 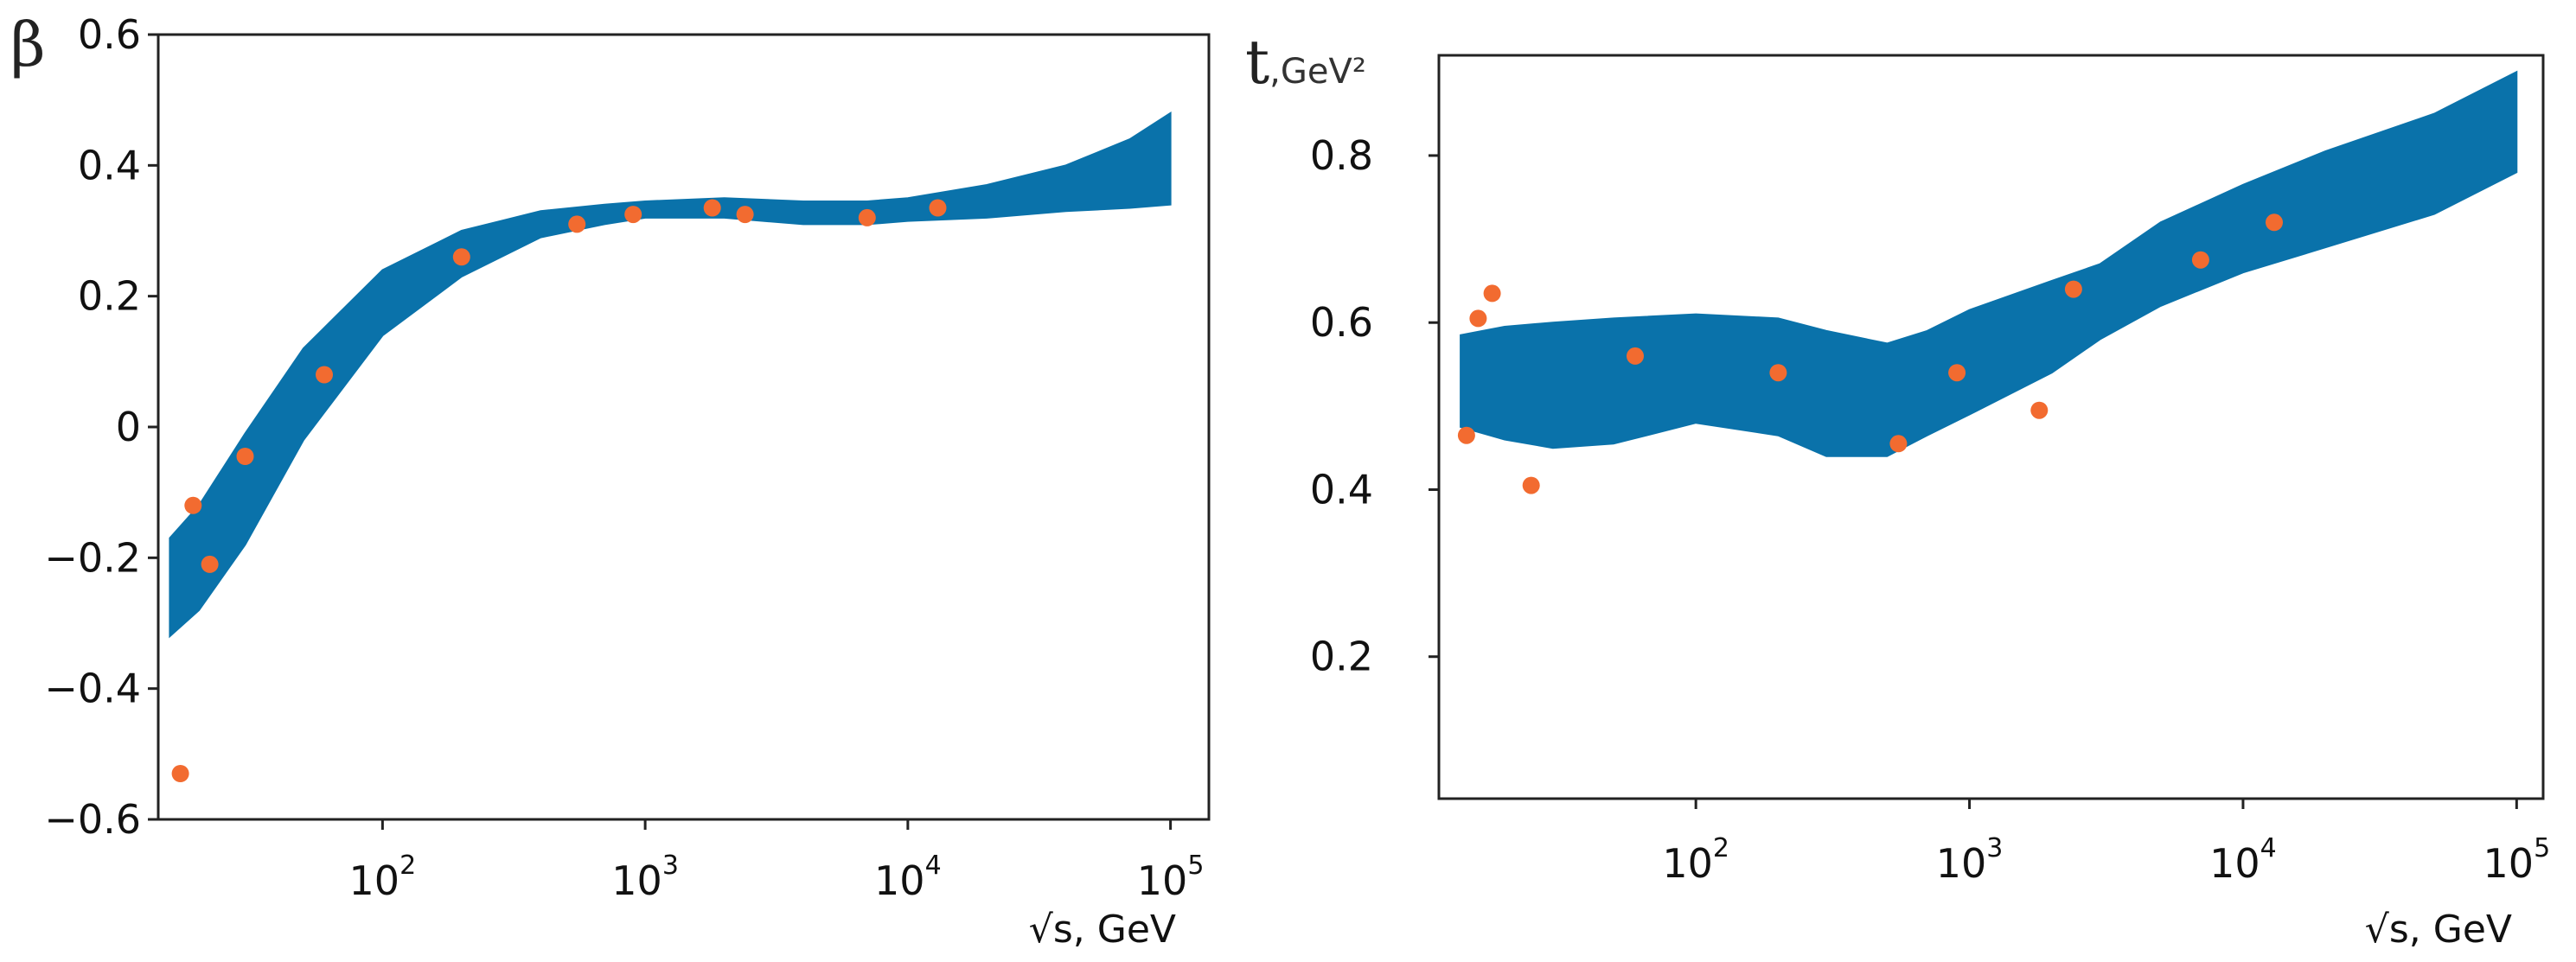 What do you see at coordinates (101, 427) in the screenshot?
I see `beta-y-ticks: 0.6 0.4 0.2 0 −0.2 −0.4 −0.6` at bounding box center [101, 427].